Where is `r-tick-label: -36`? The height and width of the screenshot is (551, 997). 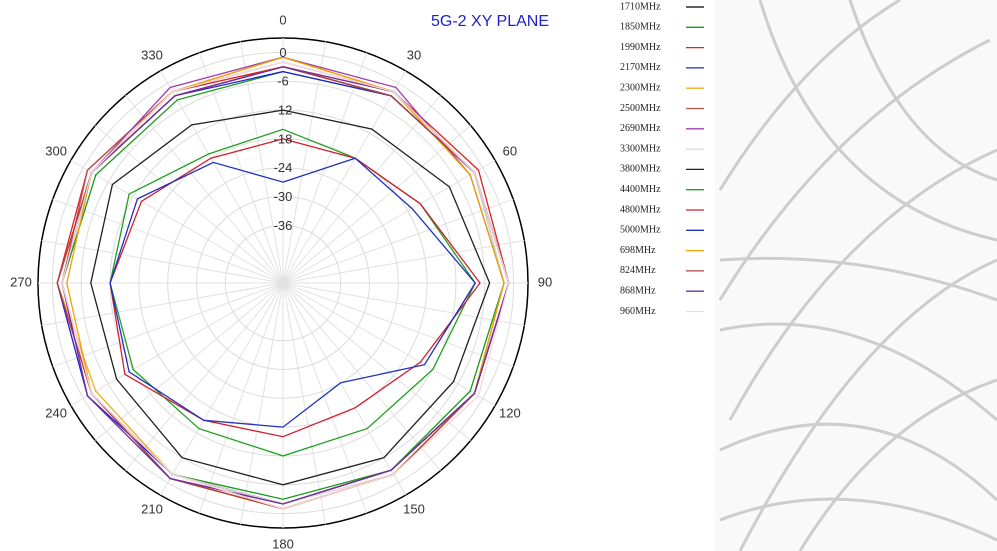 r-tick-label: -36 is located at coordinates (283, 225).